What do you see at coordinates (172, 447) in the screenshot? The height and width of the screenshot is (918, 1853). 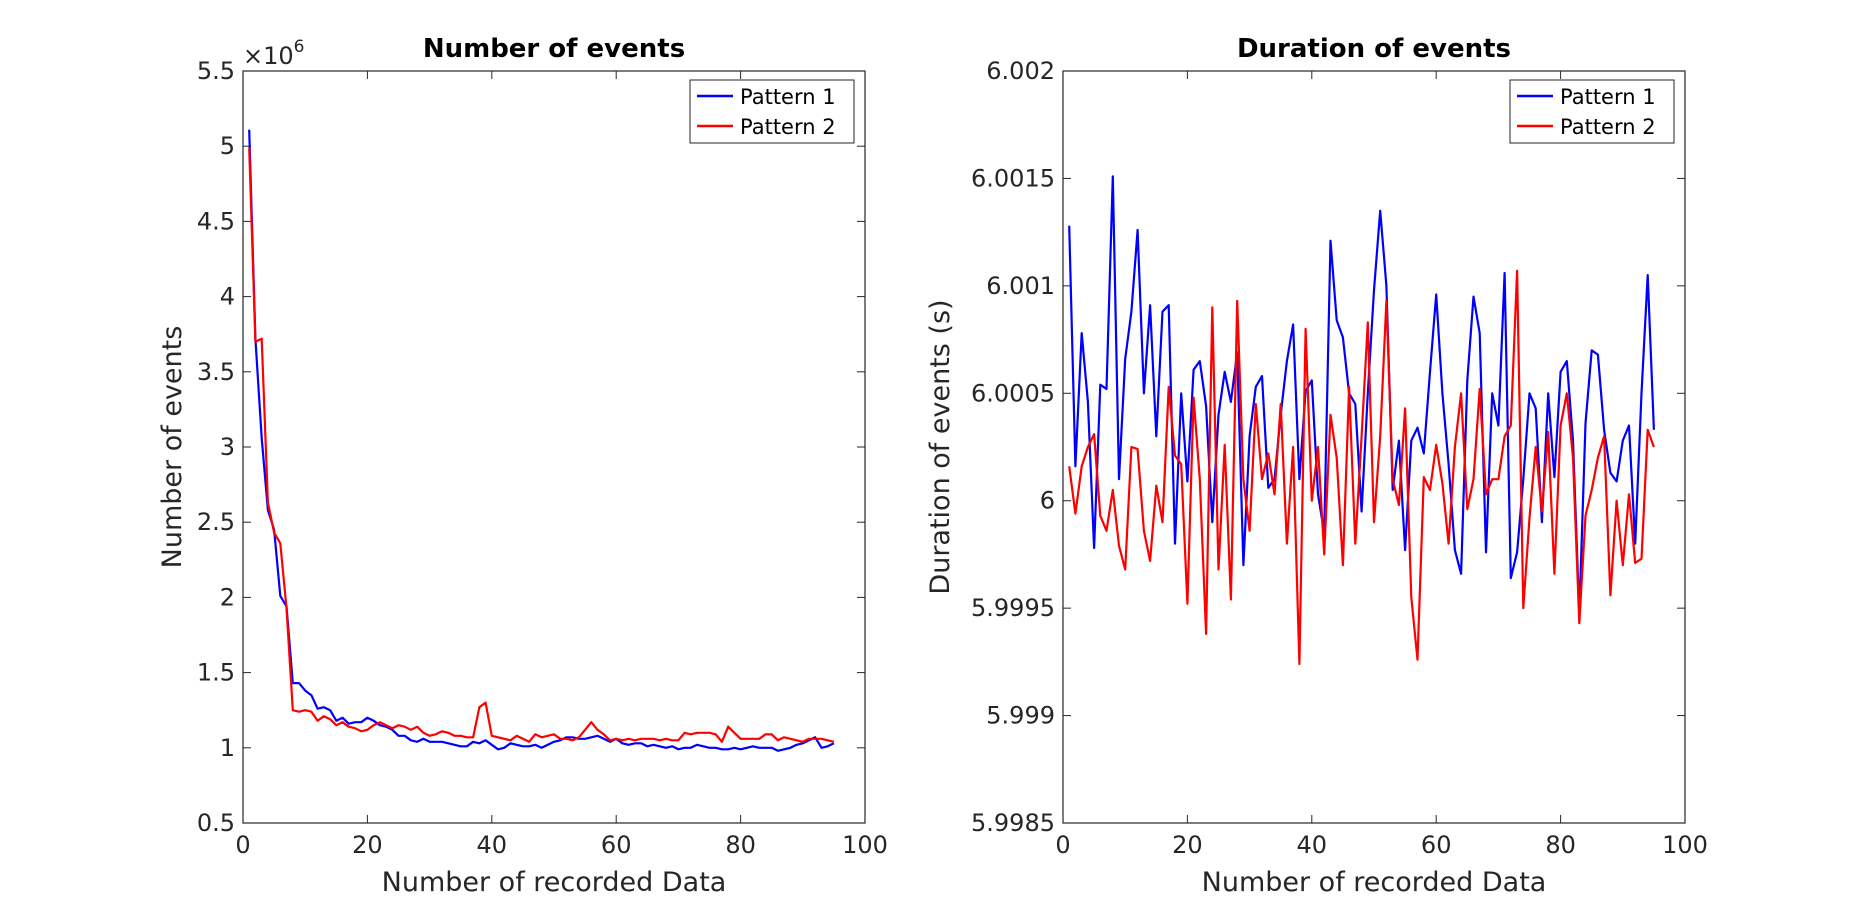 I see `y-axis-label-left: Number of events` at bounding box center [172, 447].